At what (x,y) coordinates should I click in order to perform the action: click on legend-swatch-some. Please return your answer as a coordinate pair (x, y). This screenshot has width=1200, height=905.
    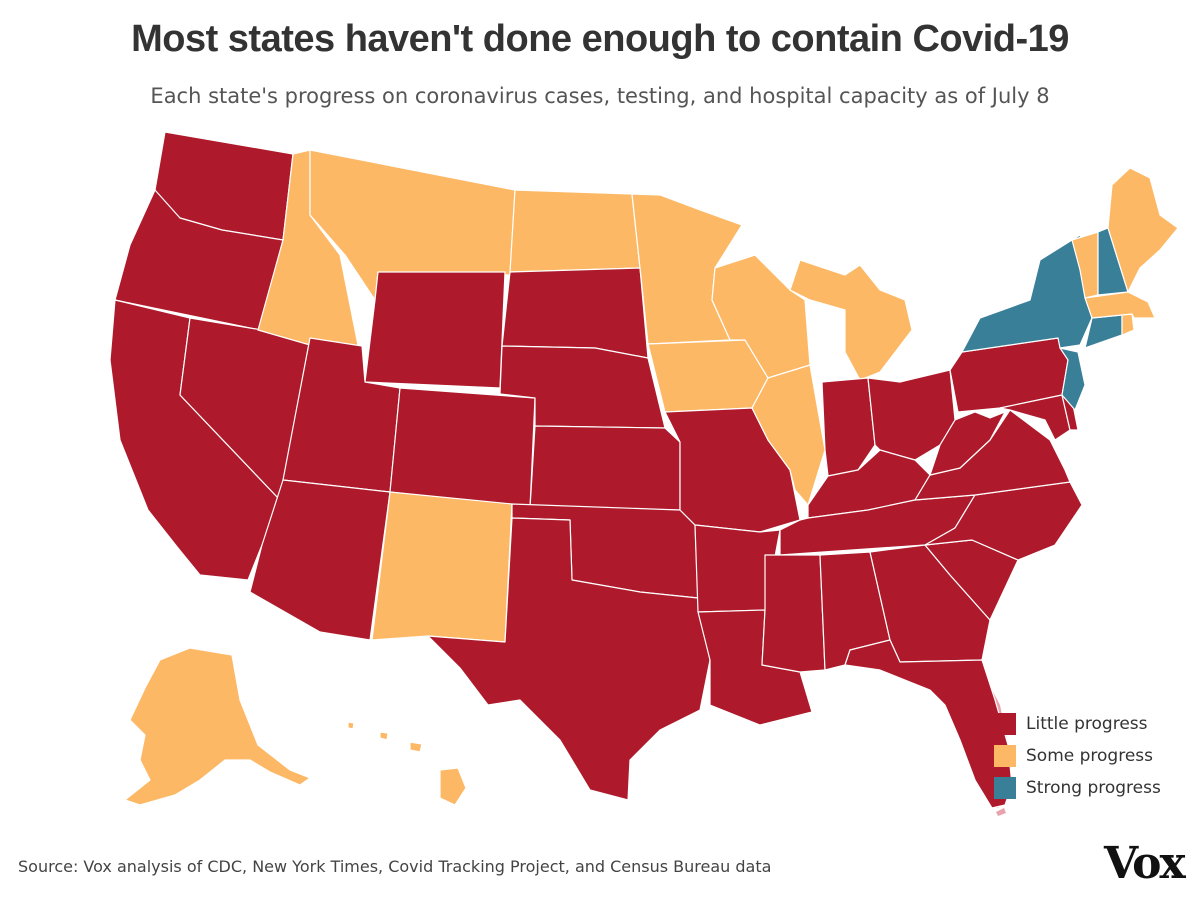
    Looking at the image, I should click on (1005, 756).